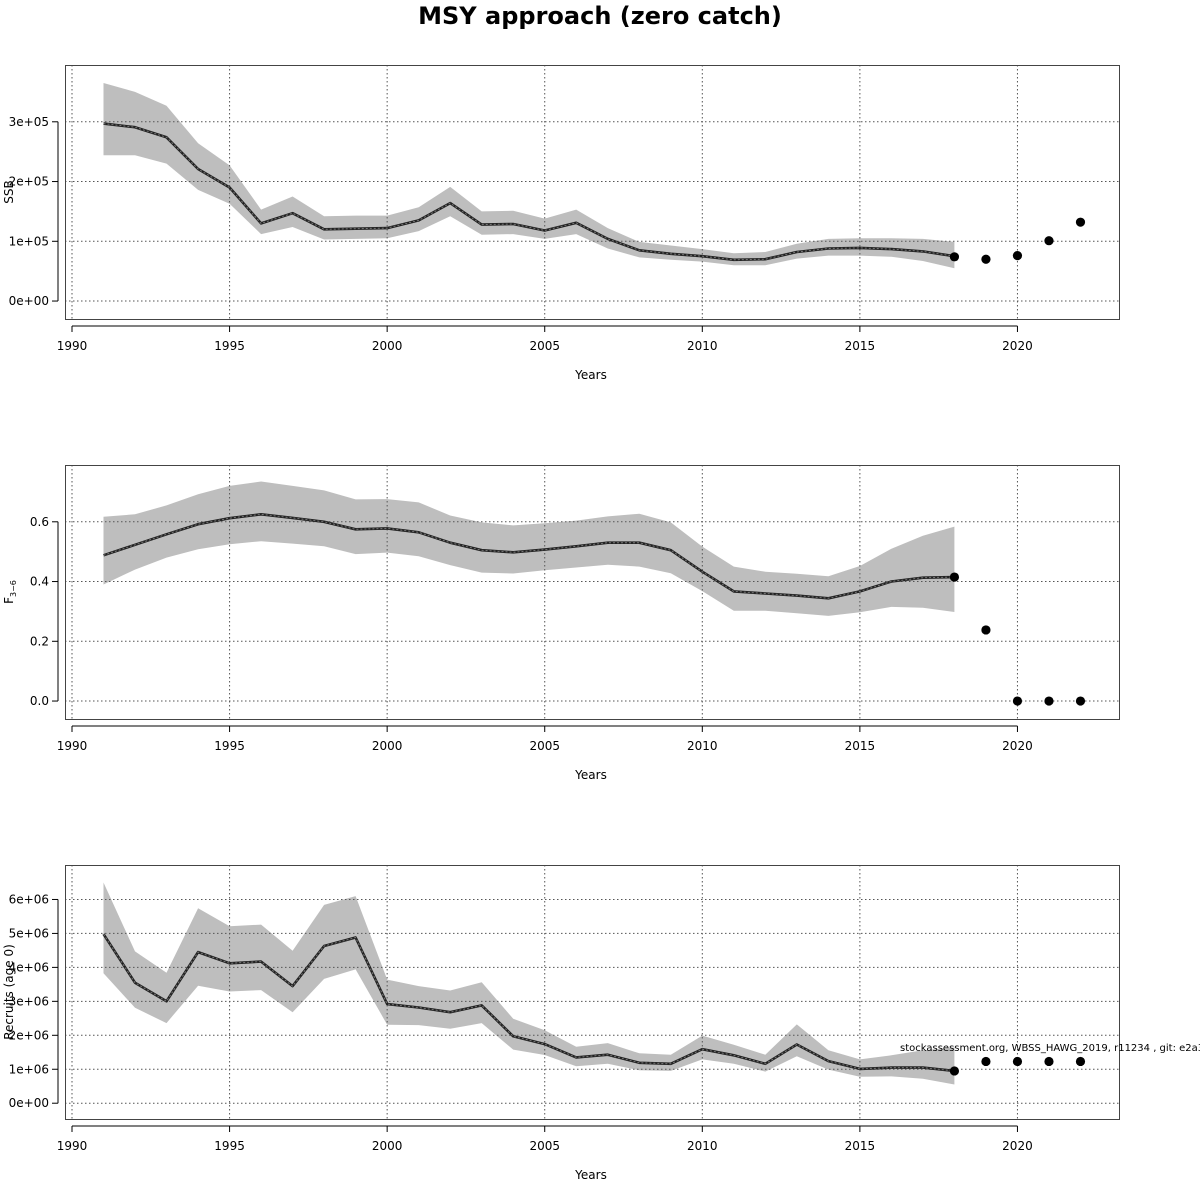  Describe the element at coordinates (29, 241) in the screenshot. I see `ssb-y-tick-label: 1e+05` at that location.